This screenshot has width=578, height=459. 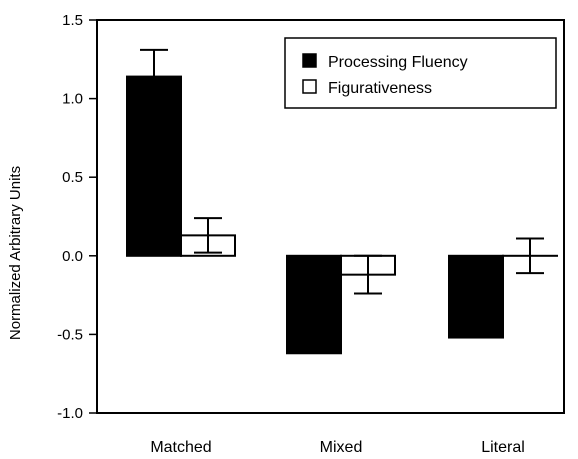 I want to click on x-category-label: Matched, so click(x=180, y=447).